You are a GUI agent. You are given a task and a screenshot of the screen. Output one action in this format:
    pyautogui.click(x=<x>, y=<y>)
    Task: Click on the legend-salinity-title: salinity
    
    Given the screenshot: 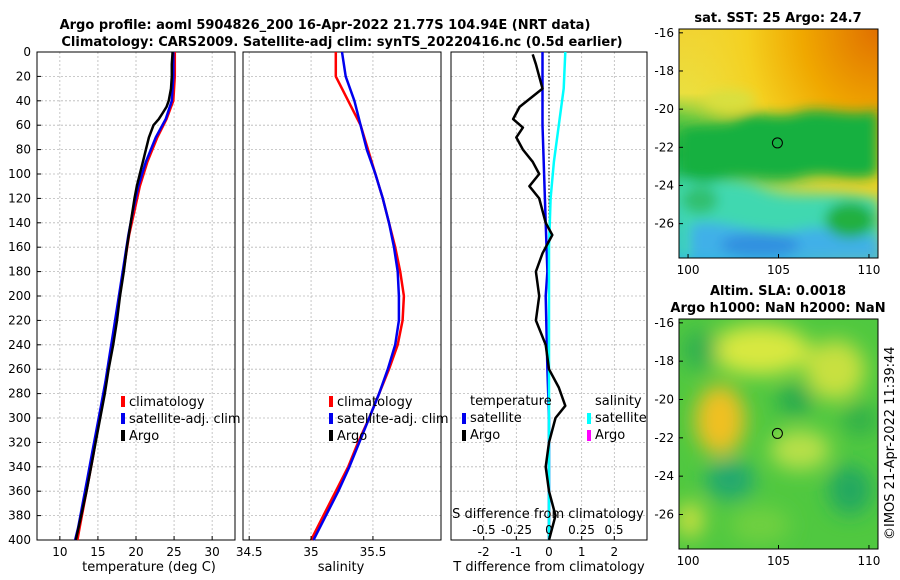 What is the action you would take?
    pyautogui.click(x=618, y=401)
    